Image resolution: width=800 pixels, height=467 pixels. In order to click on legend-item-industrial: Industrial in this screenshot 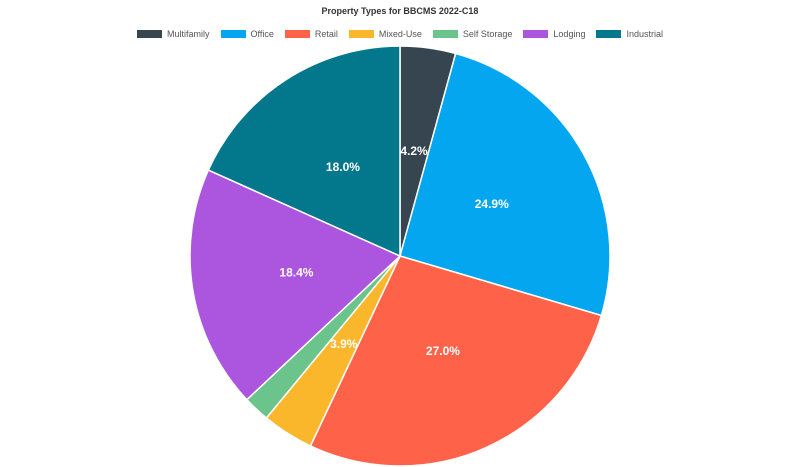, I will do `click(629, 34)`.